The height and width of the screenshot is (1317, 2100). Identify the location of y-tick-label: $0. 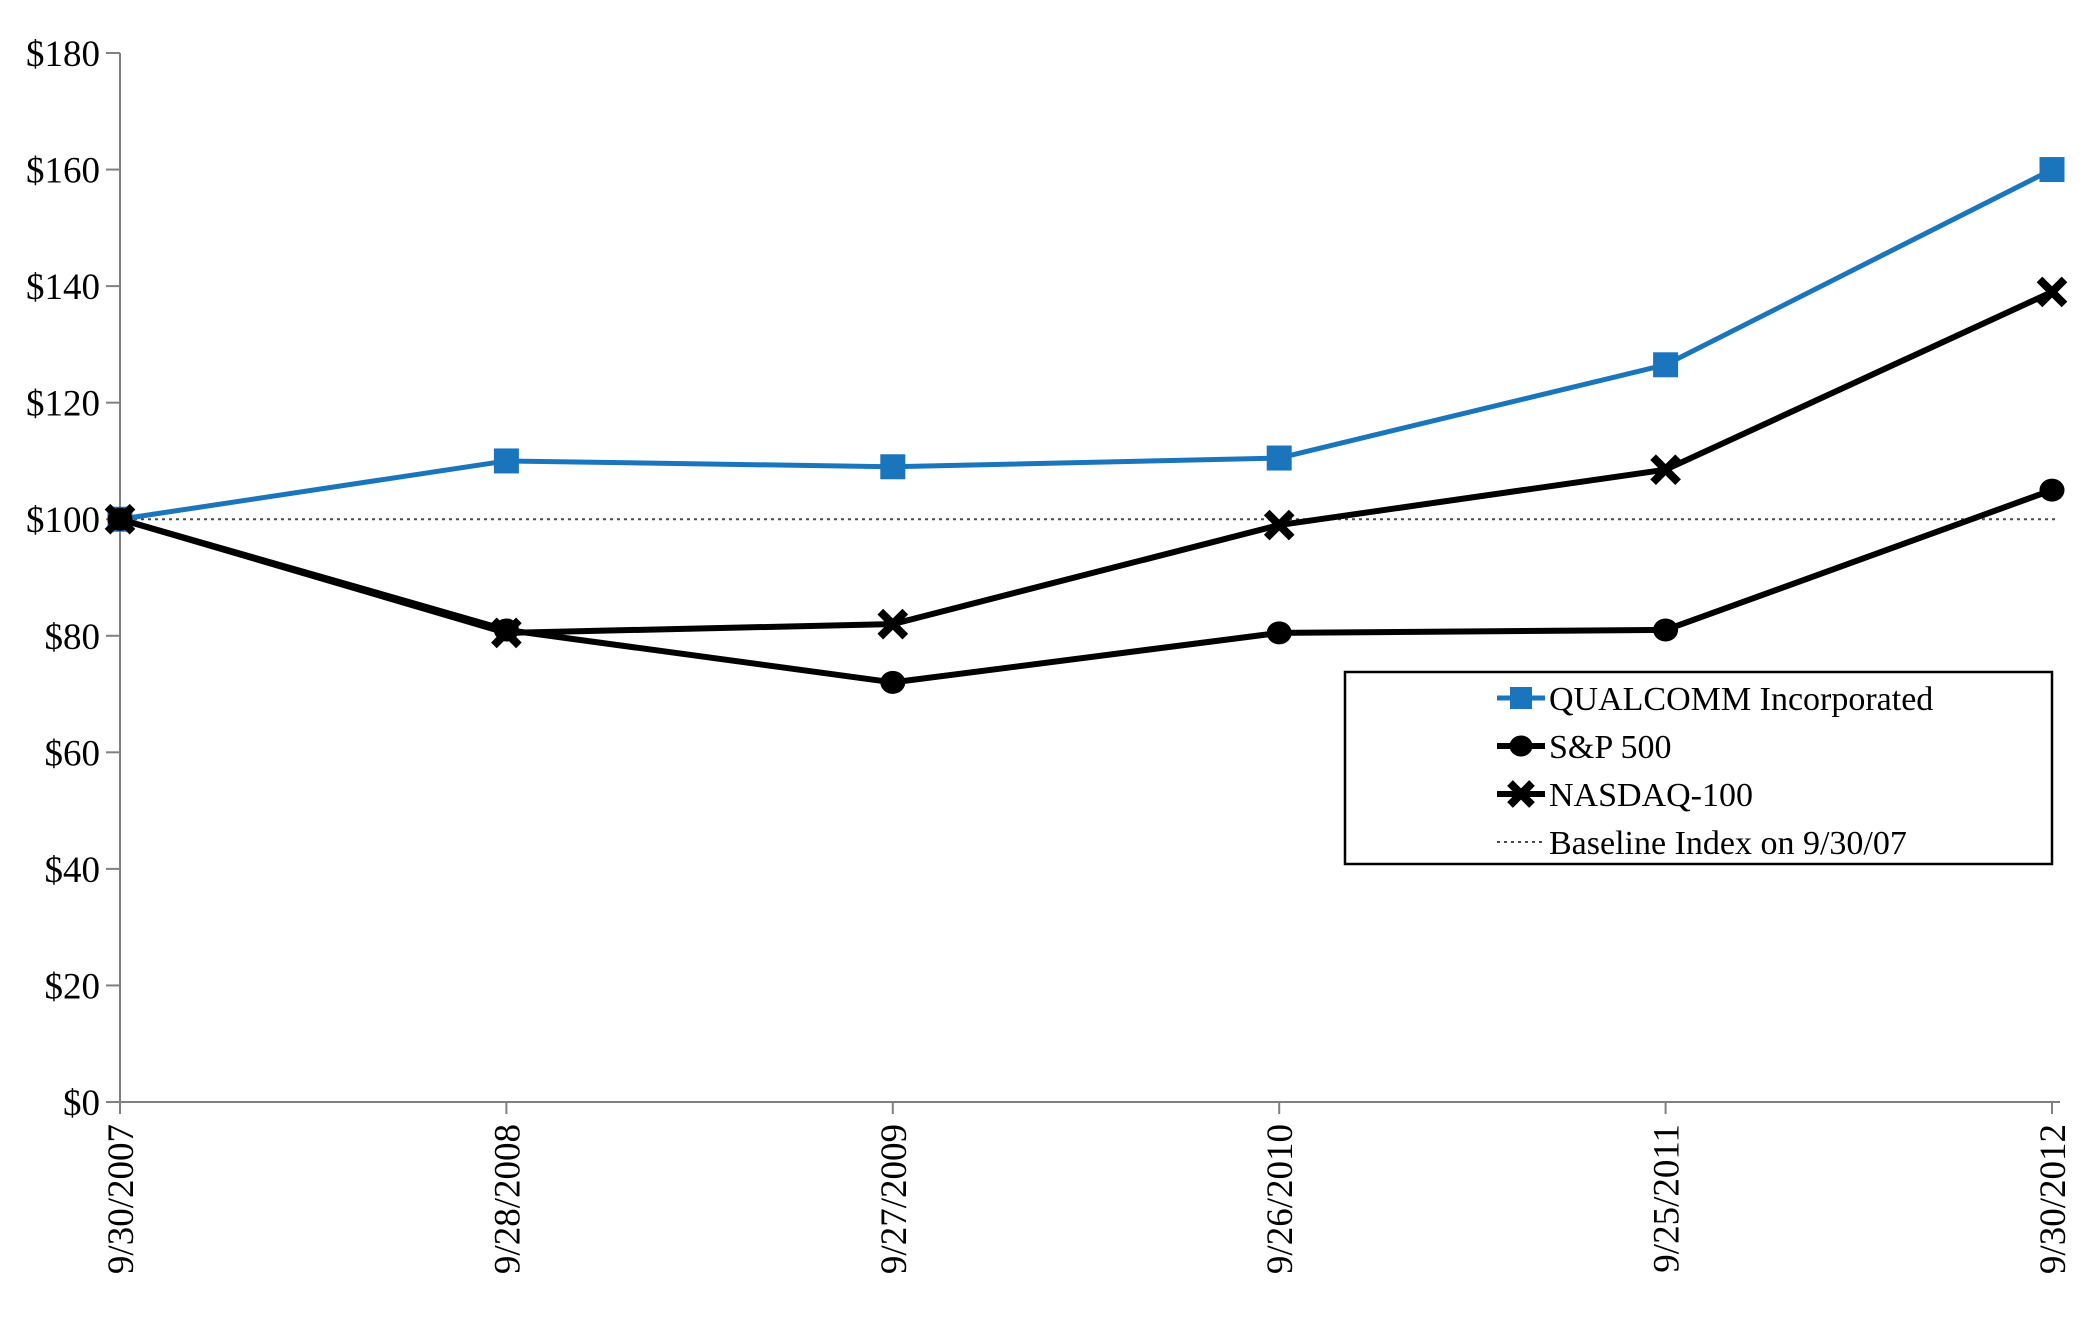
(81, 1103).